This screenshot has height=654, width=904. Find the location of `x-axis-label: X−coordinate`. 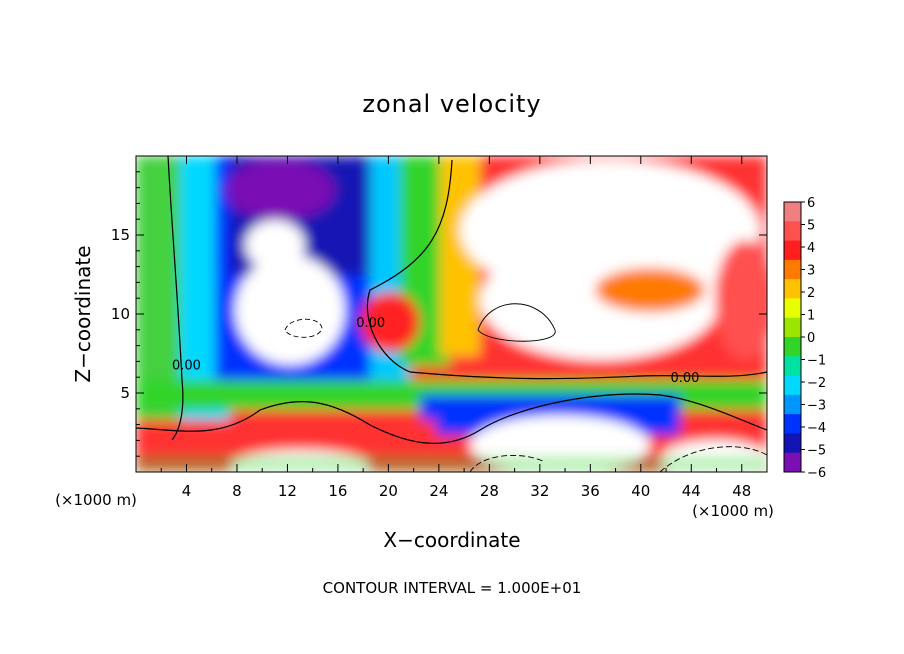

x-axis-label: X−coordinate is located at coordinates (451, 540).